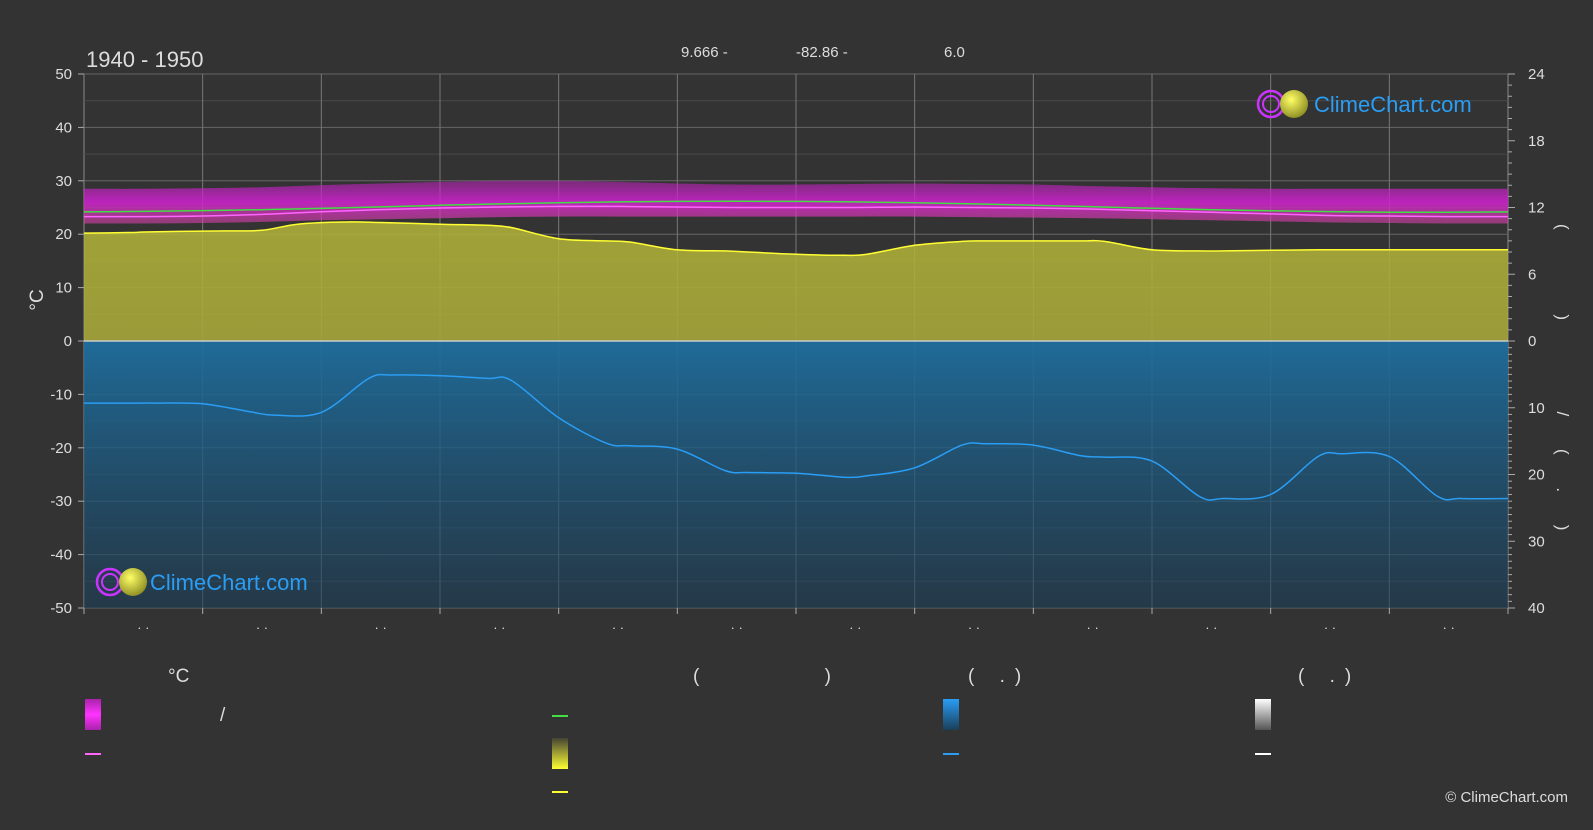  I want to click on left-axis-tick-label: 0, so click(68, 341).